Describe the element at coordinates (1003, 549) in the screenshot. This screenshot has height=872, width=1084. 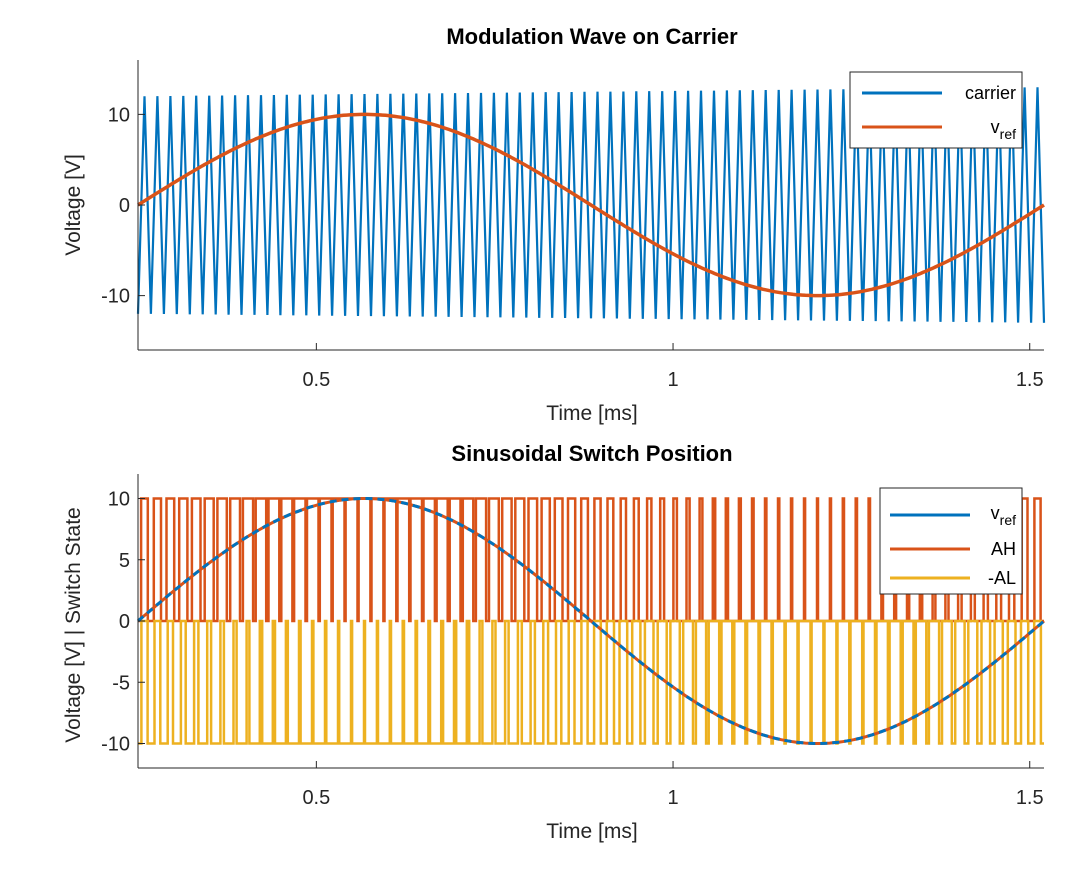
I see `legend-label-ah: AH` at that location.